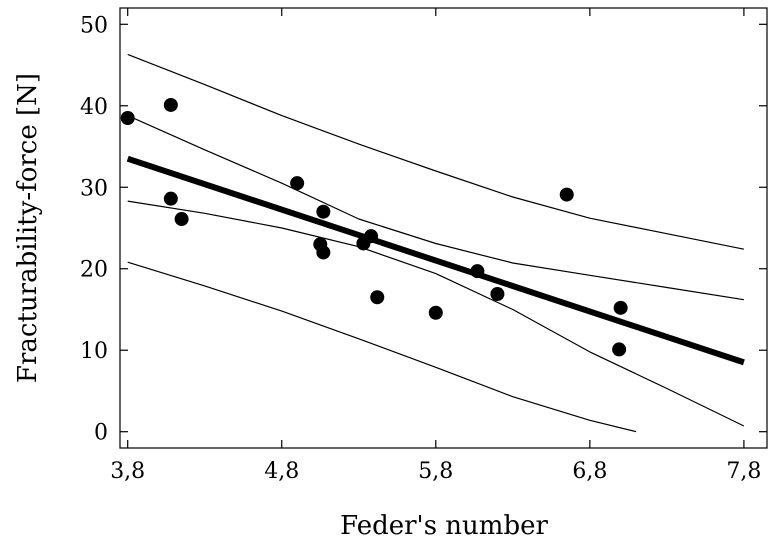 The height and width of the screenshot is (546, 771). I want to click on y-tick-label: 40, so click(94, 107).